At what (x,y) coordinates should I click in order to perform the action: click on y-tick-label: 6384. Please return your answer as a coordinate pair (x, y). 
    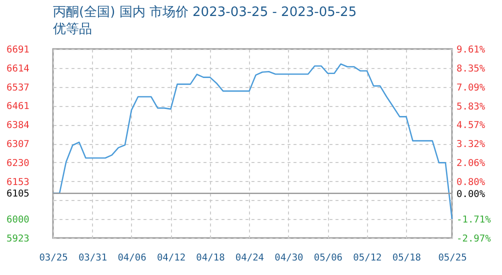
    Looking at the image, I should click on (18, 126).